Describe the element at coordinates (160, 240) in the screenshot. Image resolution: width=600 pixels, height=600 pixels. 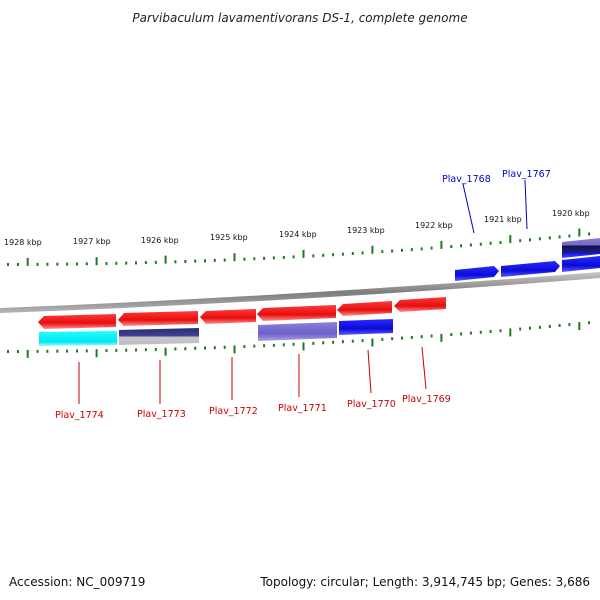
I see `scale-label: 1926 kbp` at that location.